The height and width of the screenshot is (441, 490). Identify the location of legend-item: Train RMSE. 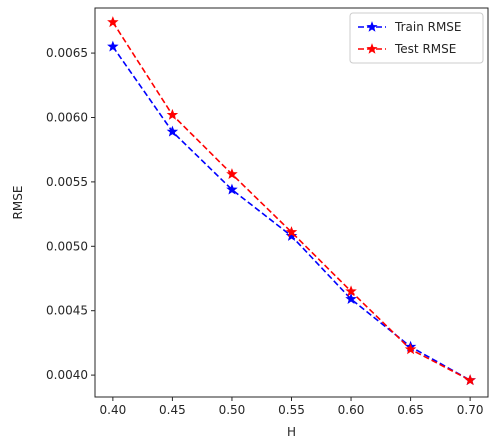
(410, 27).